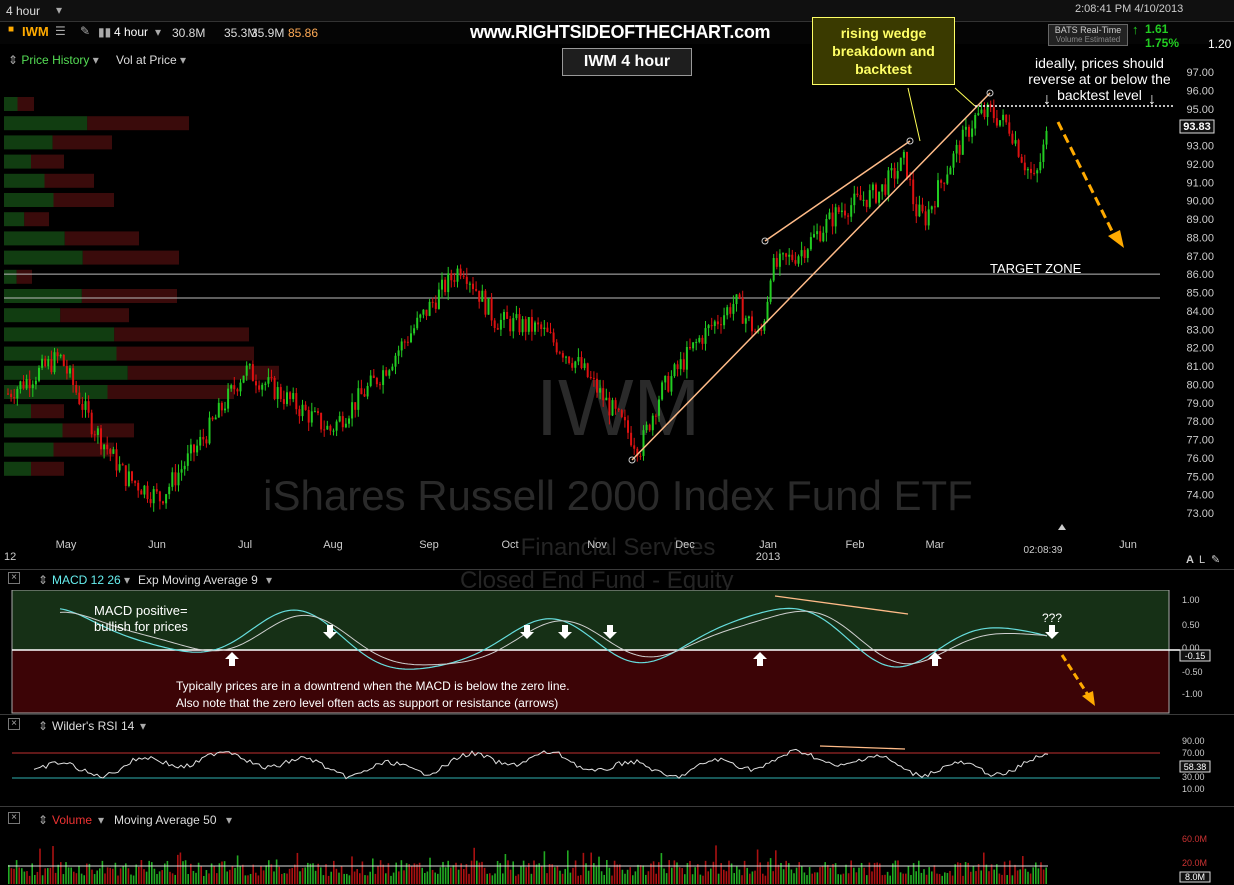 This screenshot has height=885, width=1234. I want to click on rsi-title: Wilder's RSI 14, so click(93, 726).